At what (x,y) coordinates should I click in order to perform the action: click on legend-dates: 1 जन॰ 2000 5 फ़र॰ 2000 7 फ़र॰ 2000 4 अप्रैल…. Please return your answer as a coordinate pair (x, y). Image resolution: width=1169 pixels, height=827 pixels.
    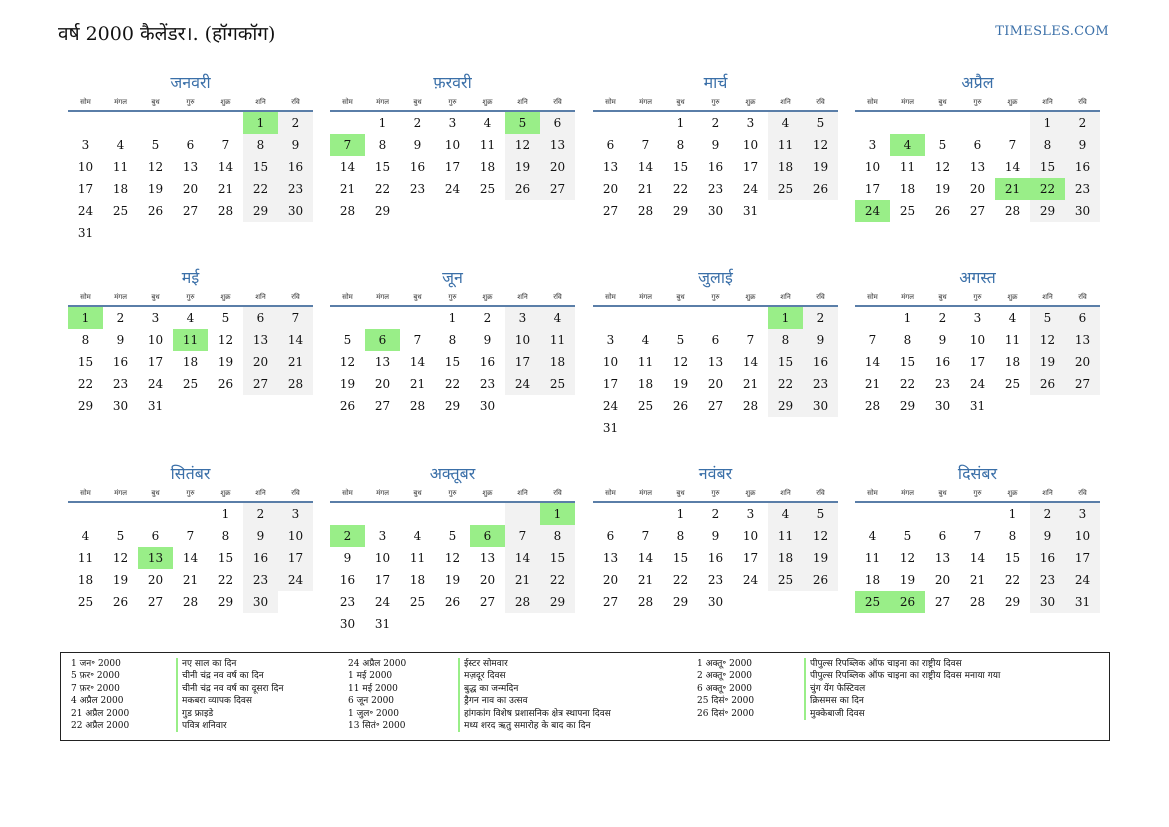
    Looking at the image, I should click on (100, 695).